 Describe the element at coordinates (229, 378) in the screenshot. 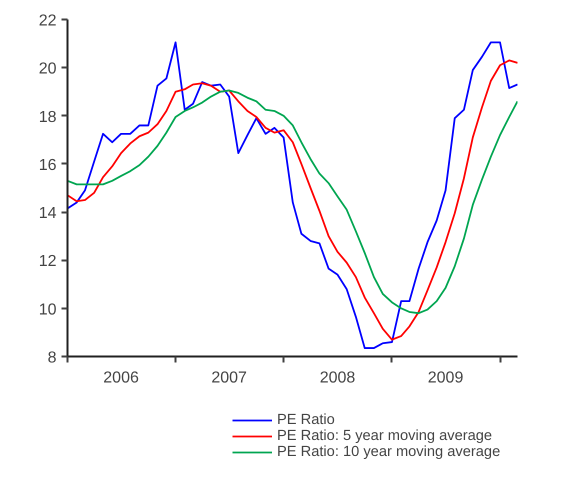

I see `x-tick-label: 2007` at that location.